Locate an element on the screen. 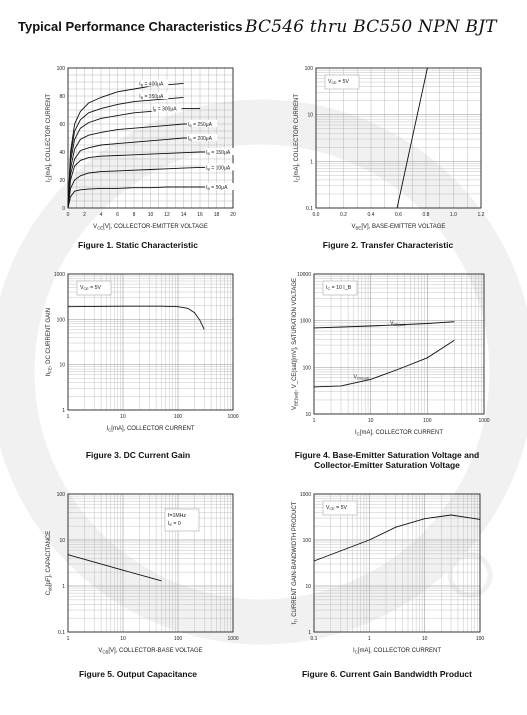 The height and width of the screenshot is (715, 527). figure-6-caption: Figure 6. Current Gain Bandwidth Product is located at coordinates (386, 674).